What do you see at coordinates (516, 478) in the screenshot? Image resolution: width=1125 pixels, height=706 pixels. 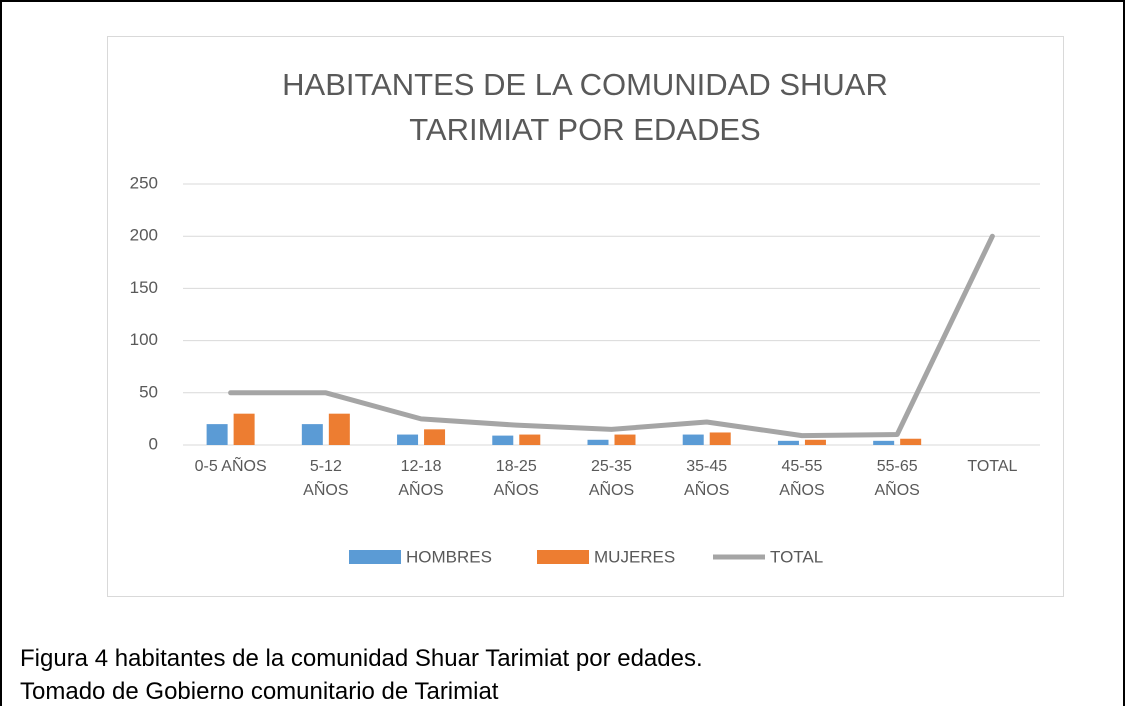 I see `x-tick-label: 18-25 AÑOS` at bounding box center [516, 478].